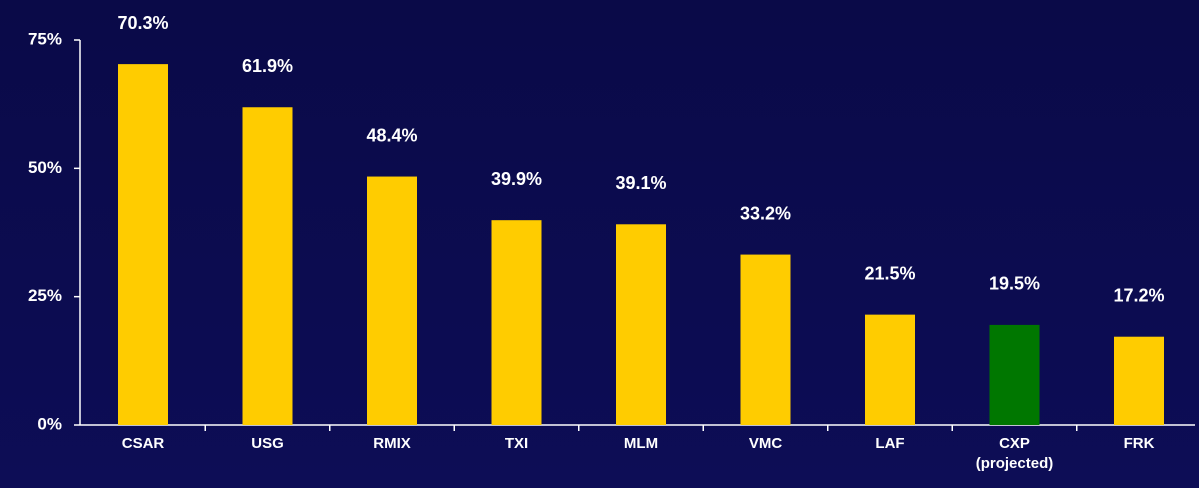  Describe the element at coordinates (143, 443) in the screenshot. I see `x-tick-label: CSAR` at that location.